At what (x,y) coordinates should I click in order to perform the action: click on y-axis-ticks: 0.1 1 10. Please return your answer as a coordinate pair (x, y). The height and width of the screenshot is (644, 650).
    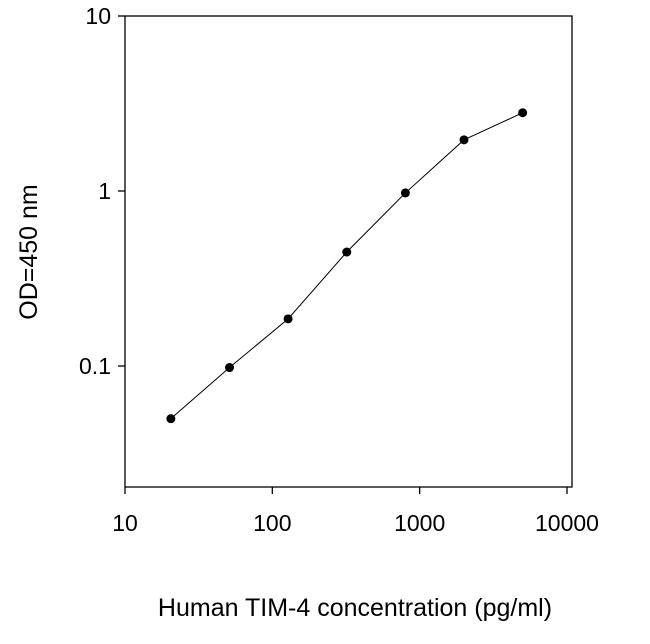
    Looking at the image, I should click on (102, 191).